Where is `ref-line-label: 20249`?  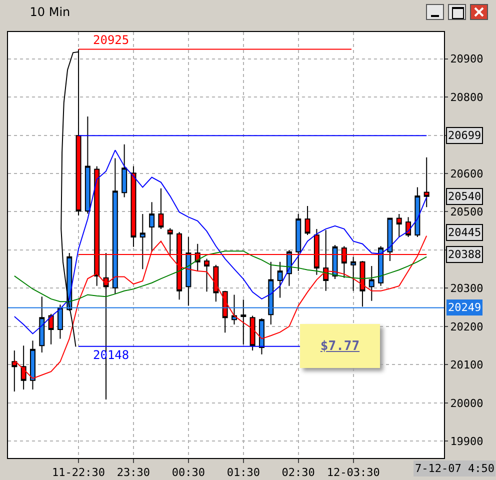
ref-line-label: 20249 is located at coordinates (465, 307).